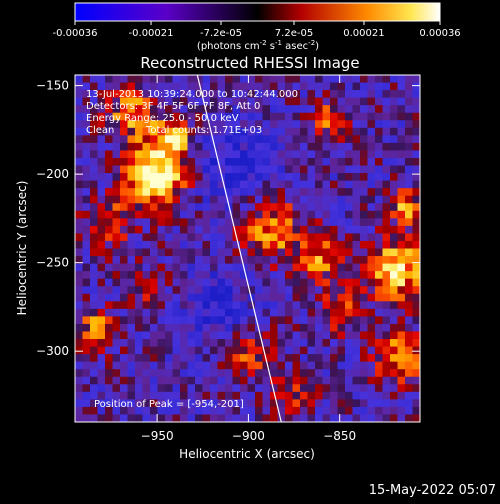 This screenshot has height=504, width=500. Describe the element at coordinates (22, 248) in the screenshot. I see `y-axis-label: Heliocentric Y (arcsec)` at that location.